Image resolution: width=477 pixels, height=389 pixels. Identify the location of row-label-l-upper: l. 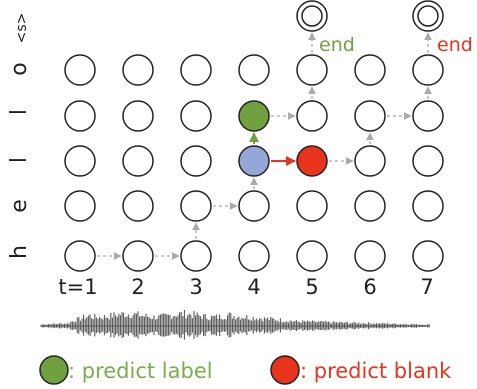
(19, 112).